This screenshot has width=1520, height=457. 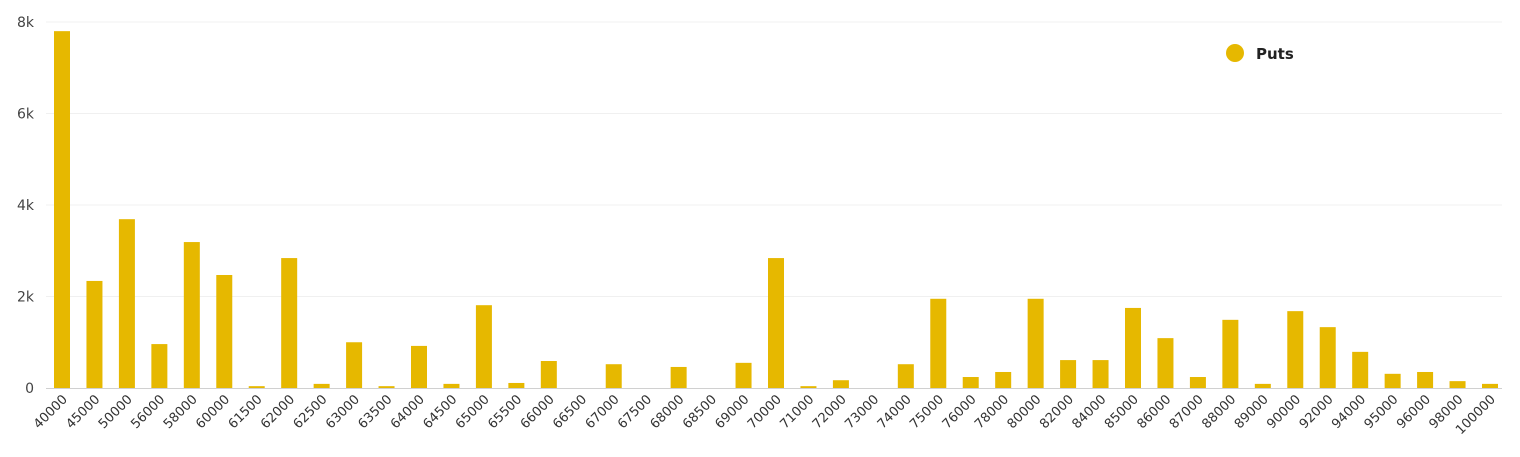 I want to click on x-tick-label: 62000, so click(x=278, y=412).